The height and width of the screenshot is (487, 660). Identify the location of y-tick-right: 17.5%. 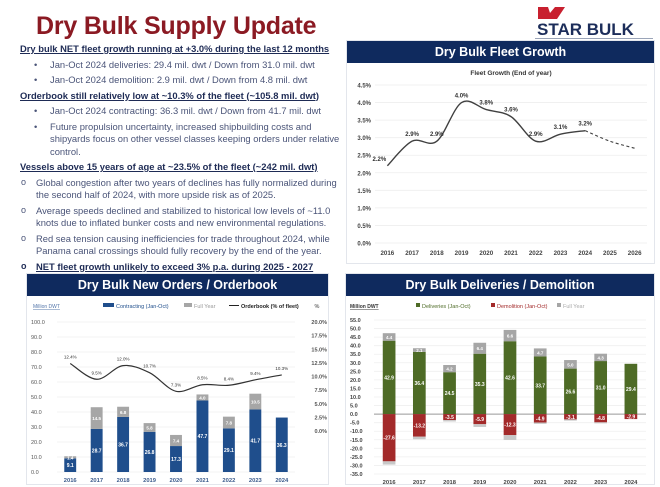
(319, 337).